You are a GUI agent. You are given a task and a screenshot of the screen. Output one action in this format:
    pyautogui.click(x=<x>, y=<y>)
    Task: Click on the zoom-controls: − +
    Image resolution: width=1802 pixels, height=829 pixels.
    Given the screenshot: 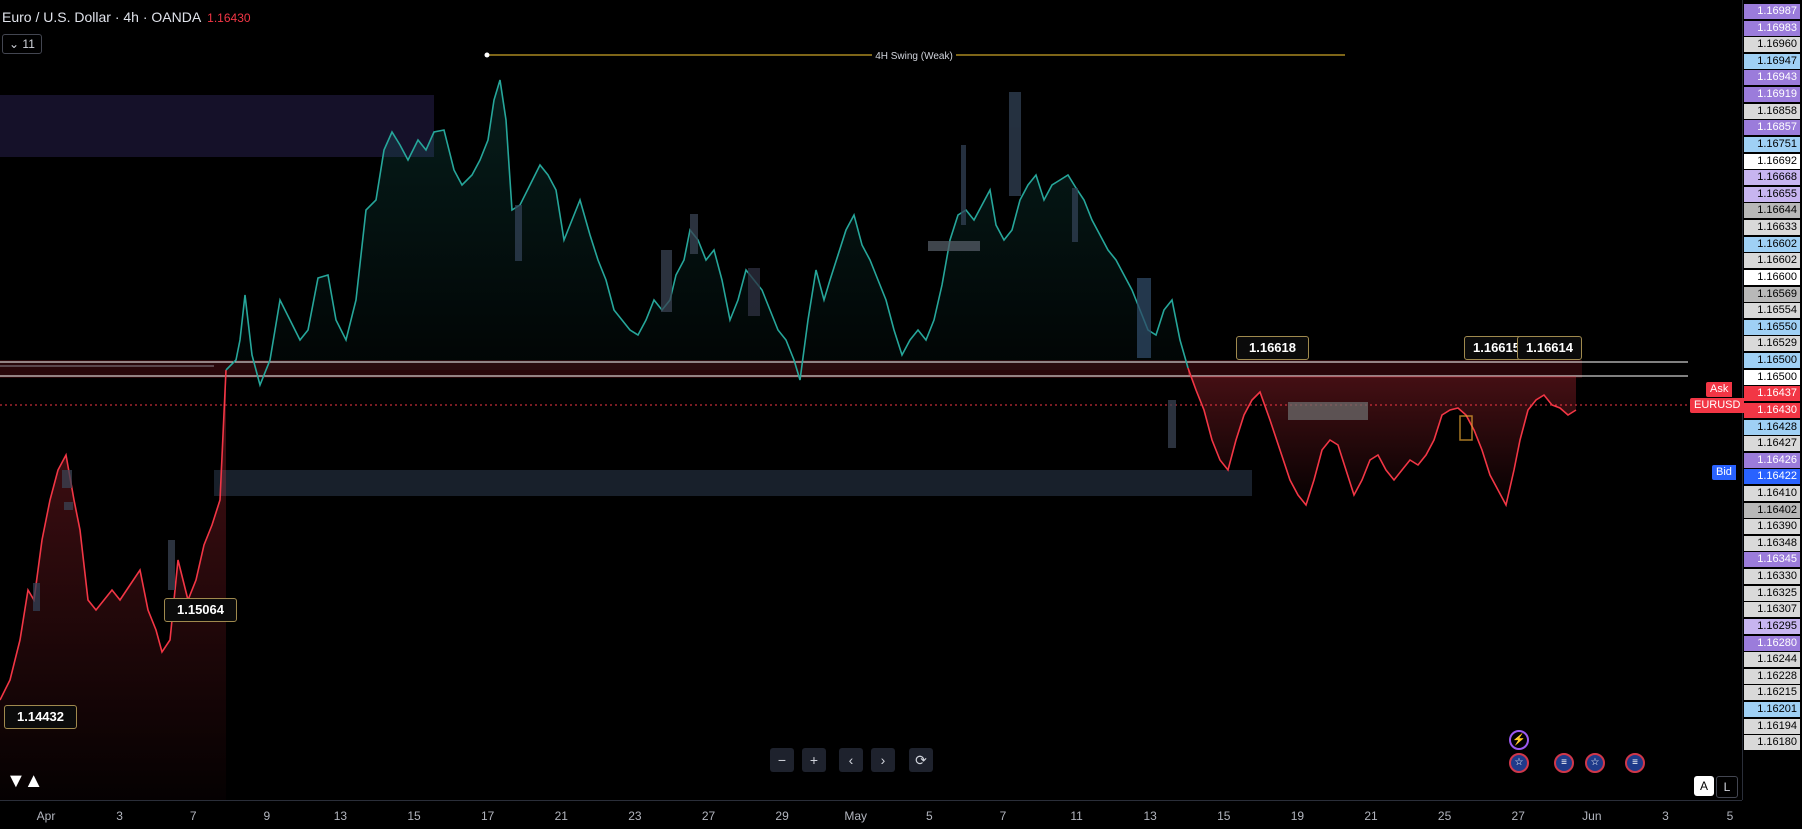 What is the action you would take?
    pyautogui.click(x=798, y=760)
    